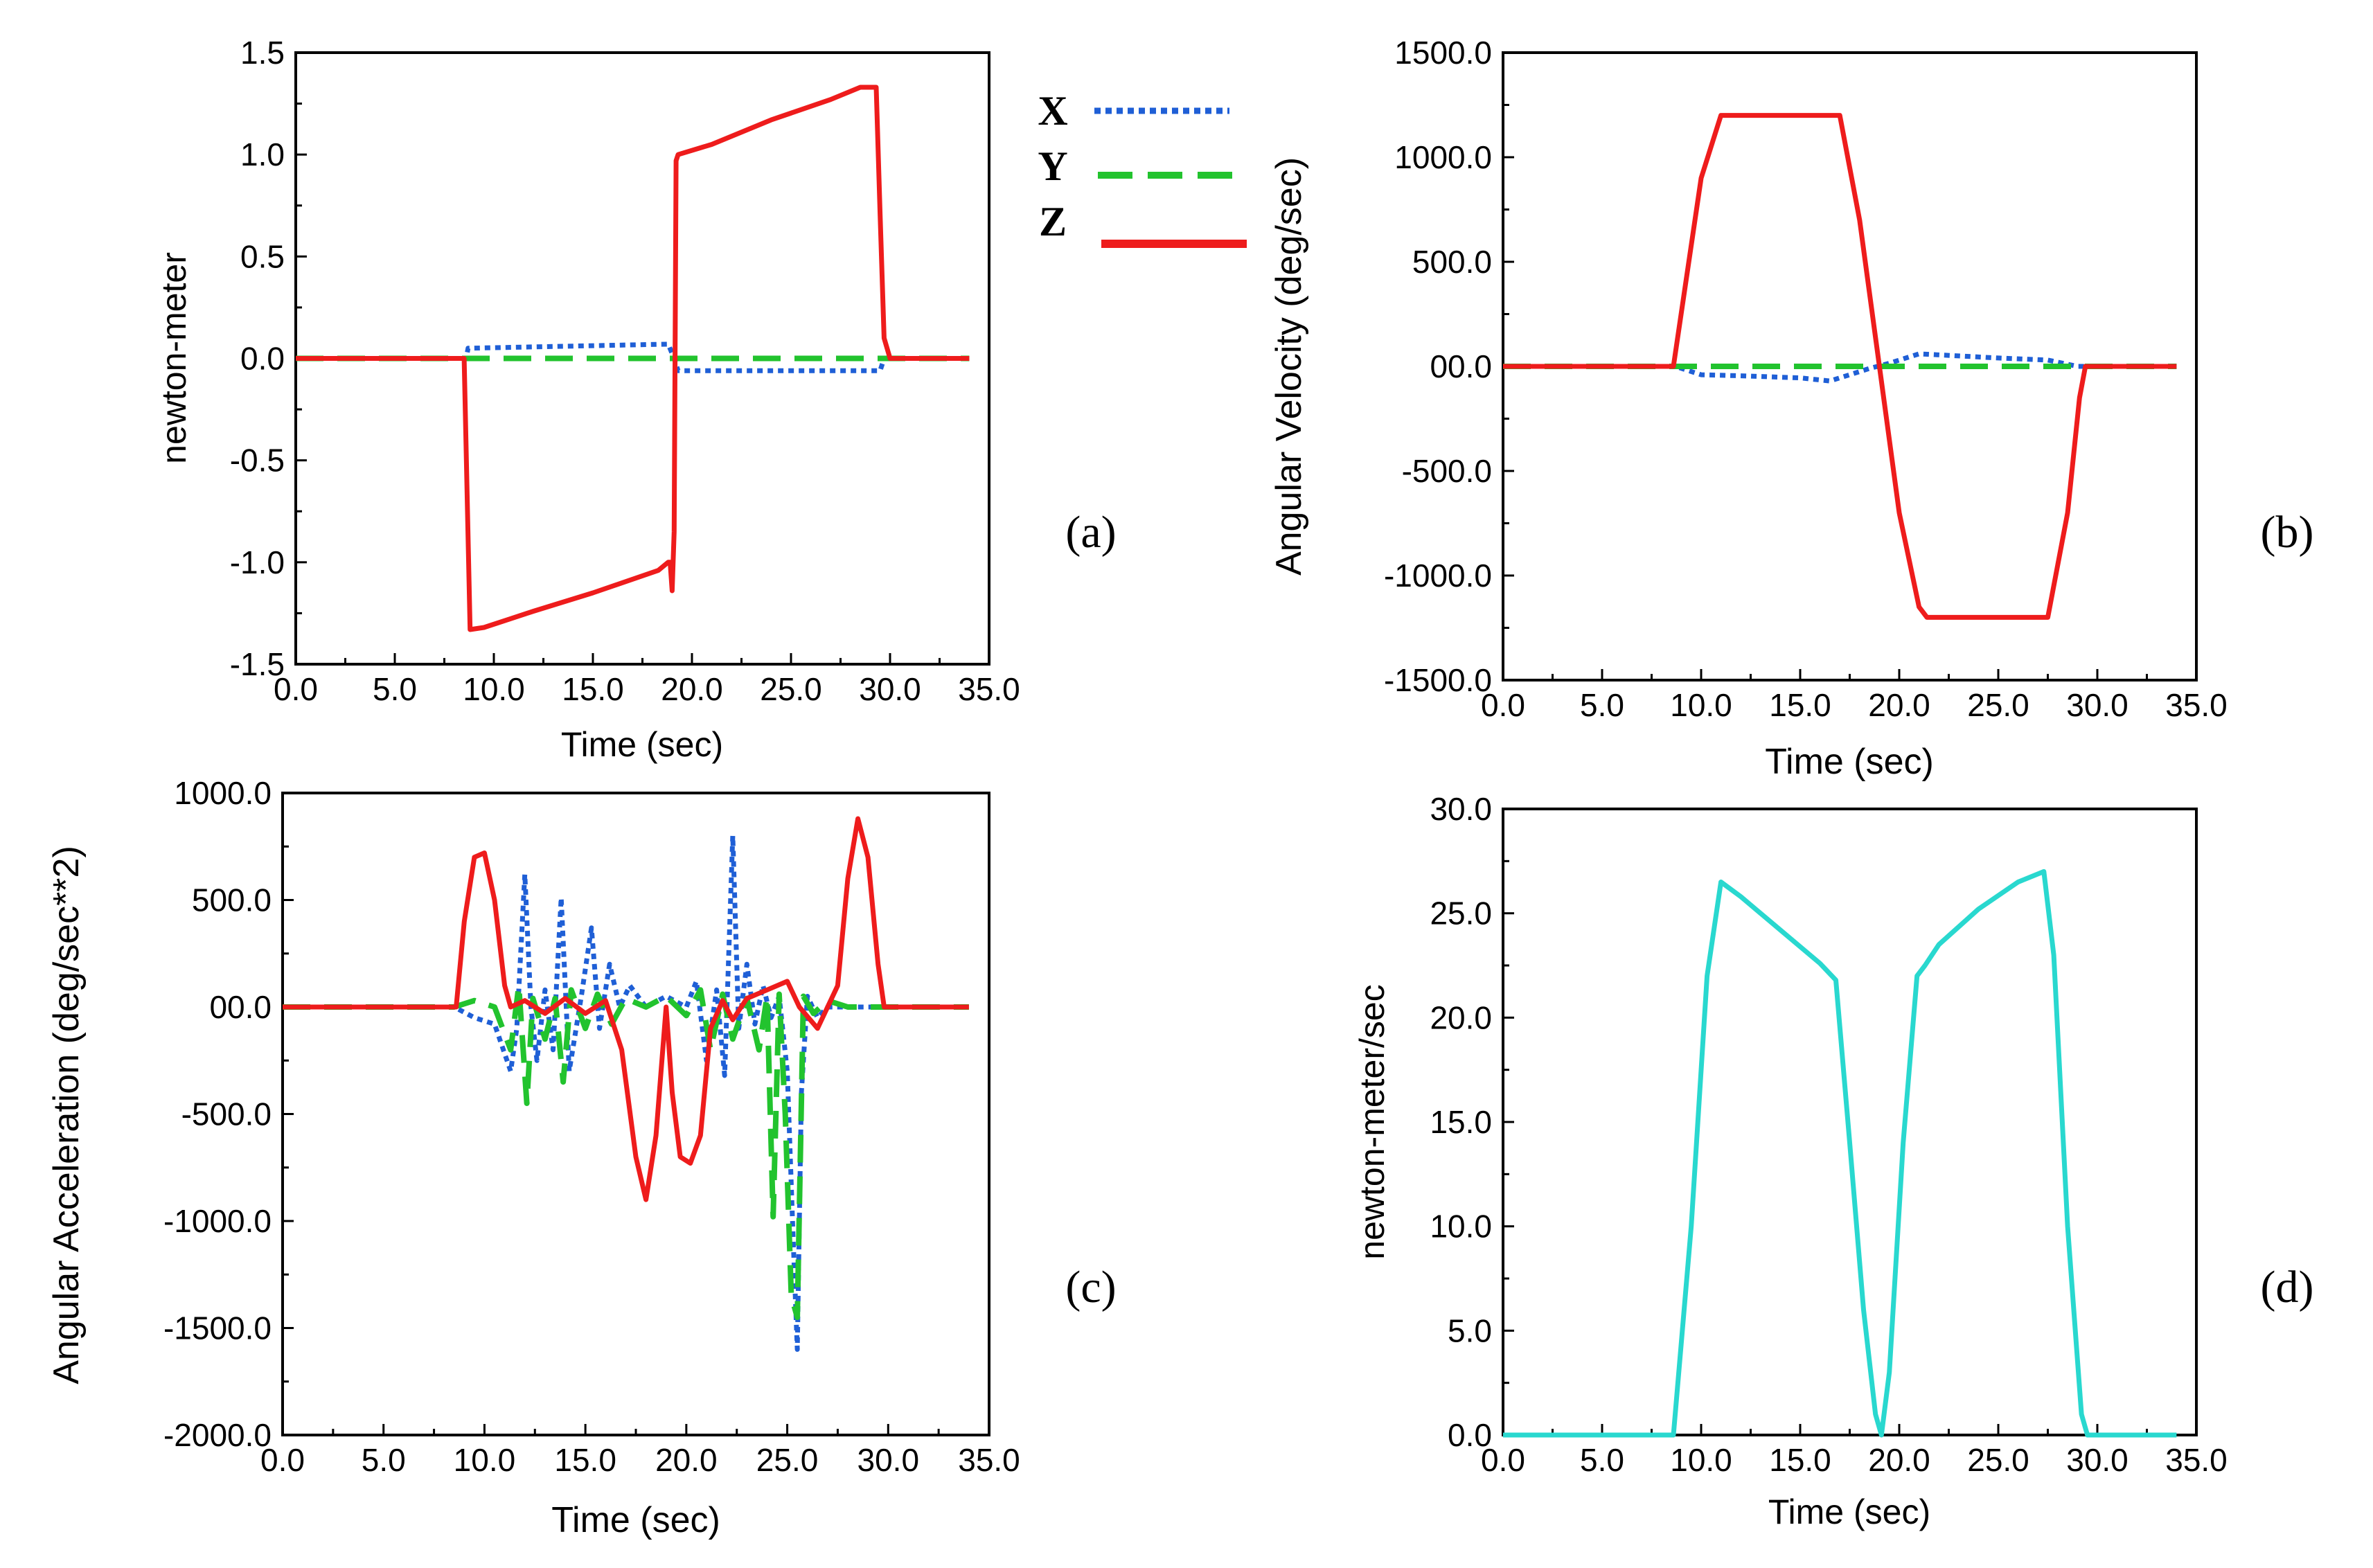 This screenshot has width=2373, height=1568. I want to click on y-tick-label-d-0: 30.0, so click(1461, 809).